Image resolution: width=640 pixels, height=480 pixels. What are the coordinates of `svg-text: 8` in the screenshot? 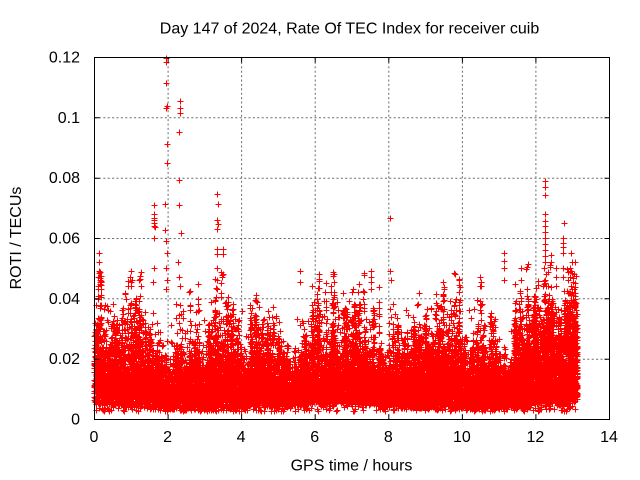 It's located at (388, 437).